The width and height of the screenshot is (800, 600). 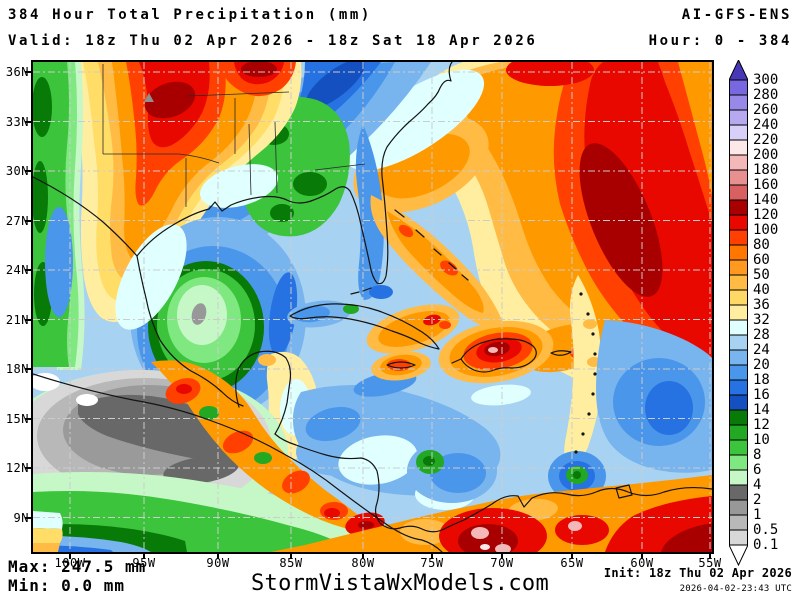 What do you see at coordinates (761, 395) in the screenshot?
I see `colorbar-label: 16` at bounding box center [761, 395].